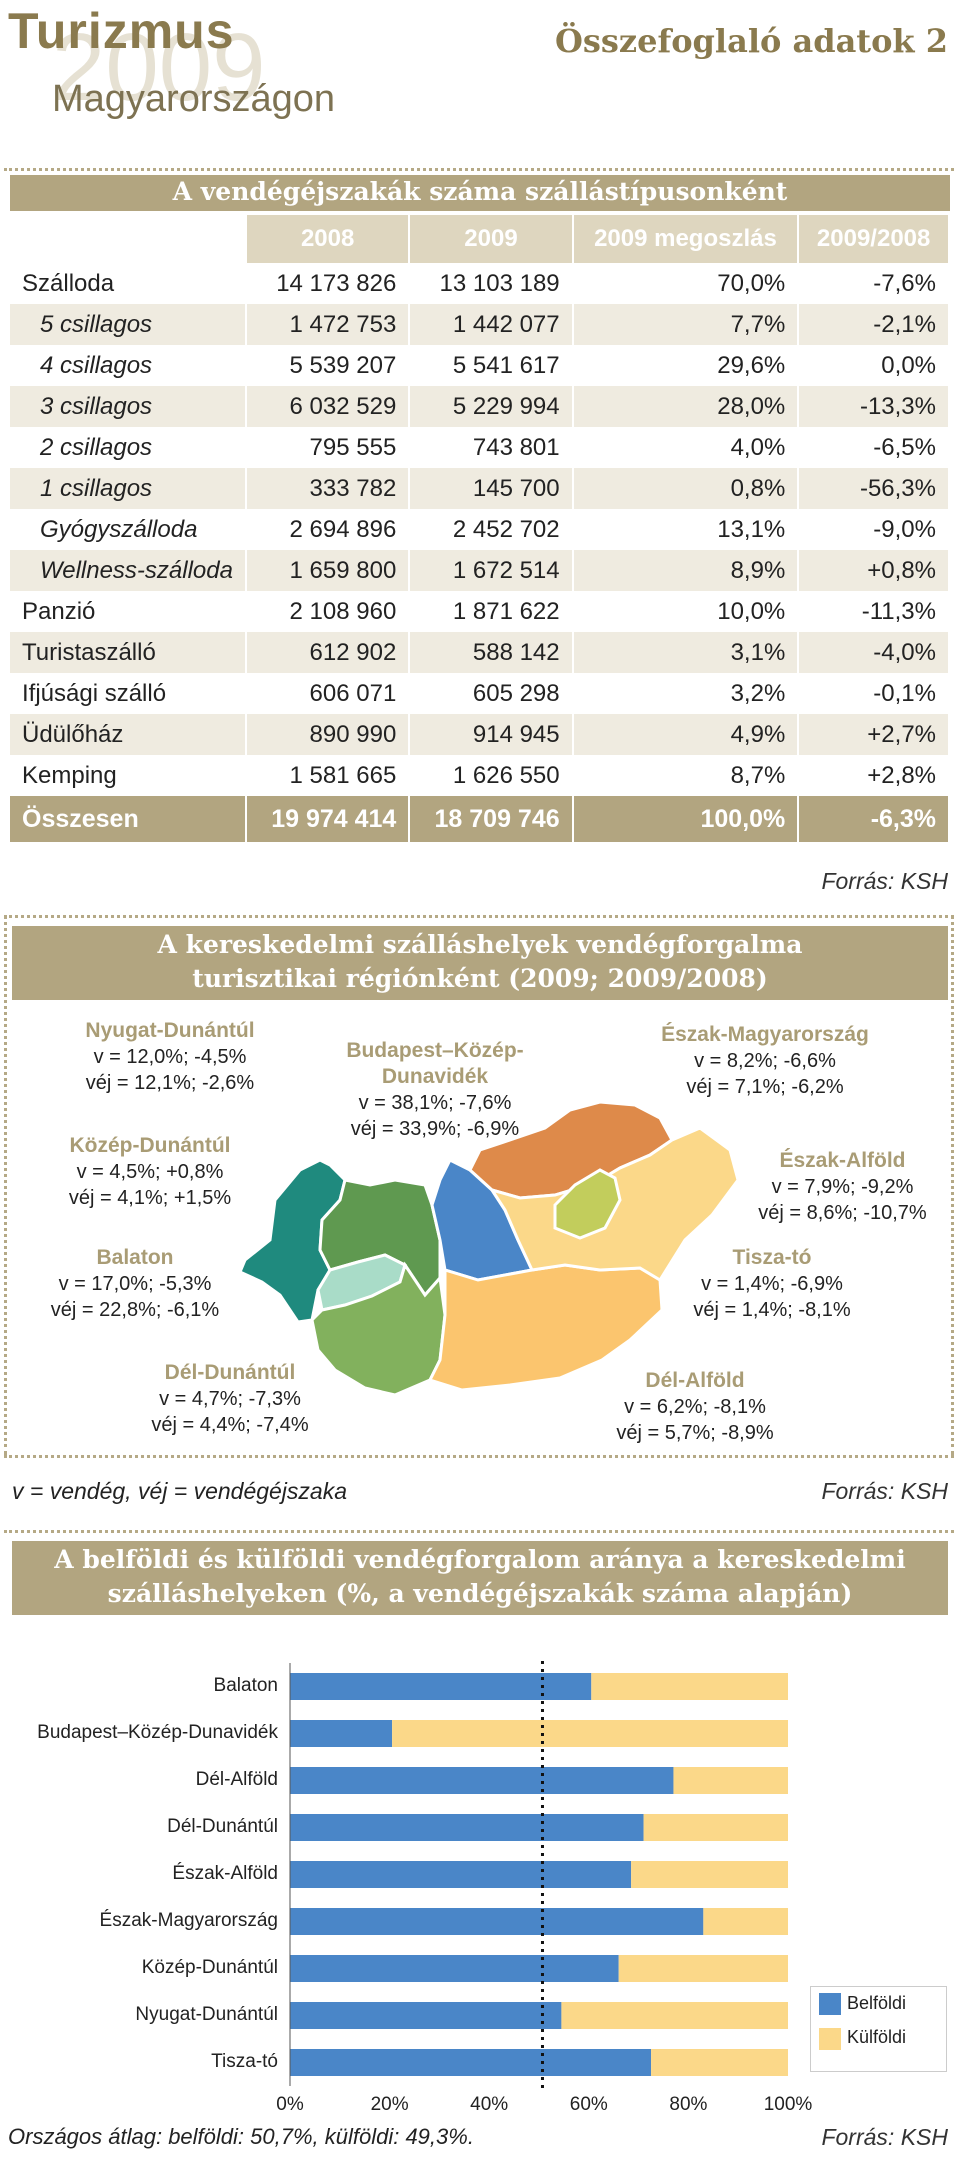 Image resolution: width=960 pixels, height=2157 pixels. What do you see at coordinates (230, 1399) in the screenshot?
I see `region-guest-value: v = 4,7%; -7,3%` at bounding box center [230, 1399].